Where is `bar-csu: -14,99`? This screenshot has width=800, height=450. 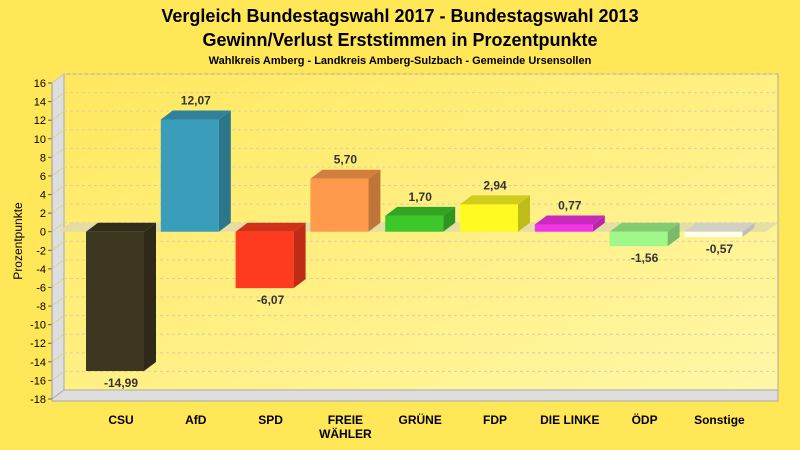 bar-csu: -14,99 is located at coordinates (121, 306).